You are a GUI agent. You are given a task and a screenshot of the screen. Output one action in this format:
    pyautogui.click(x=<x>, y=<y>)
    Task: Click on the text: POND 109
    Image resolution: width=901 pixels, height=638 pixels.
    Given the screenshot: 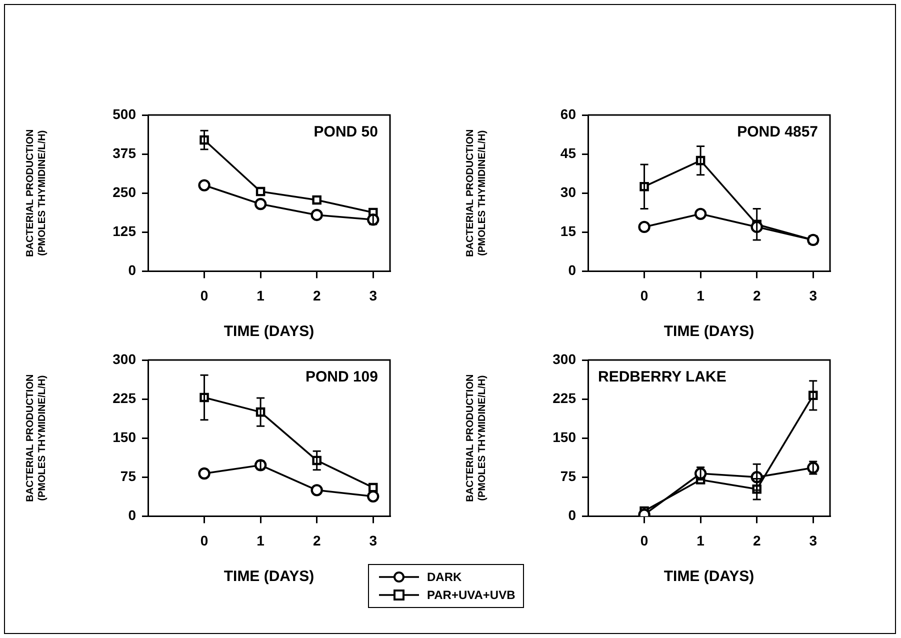 What is the action you would take?
    pyautogui.click(x=341, y=377)
    